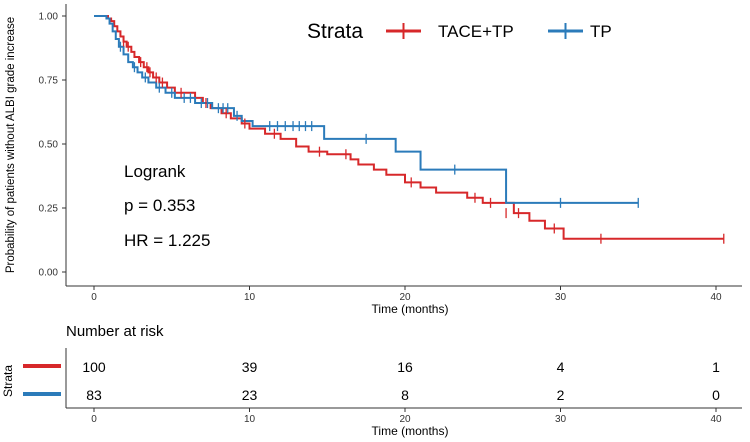  What do you see at coordinates (561, 395) in the screenshot?
I see `risk-count-tp: 2` at bounding box center [561, 395].